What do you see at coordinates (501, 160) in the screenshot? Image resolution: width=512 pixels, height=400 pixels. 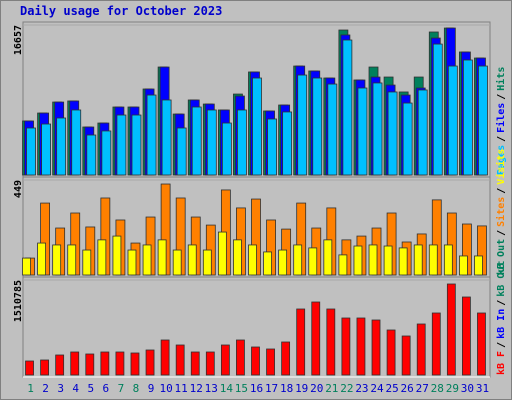 I see `legend-item: Pages` at bounding box center [501, 160].